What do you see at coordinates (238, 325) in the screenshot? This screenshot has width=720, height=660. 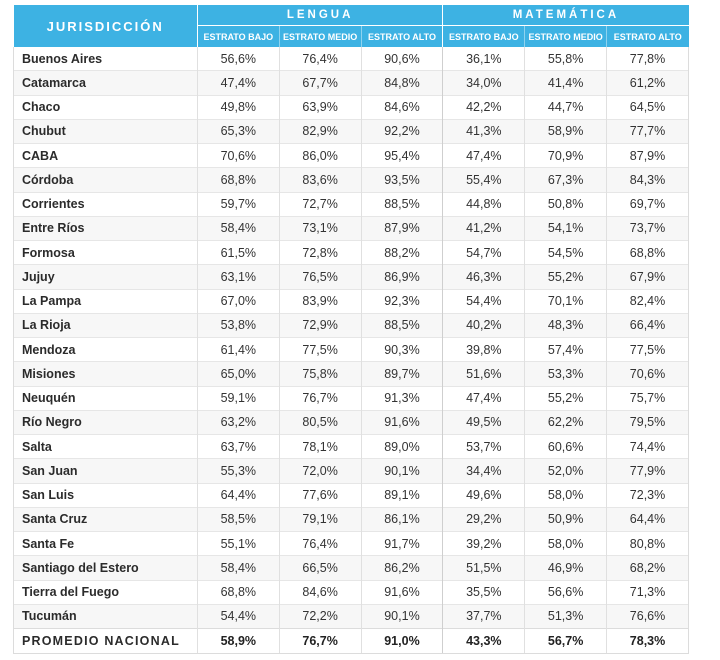 I see `percentage-cell: 53,8%` at bounding box center [238, 325].